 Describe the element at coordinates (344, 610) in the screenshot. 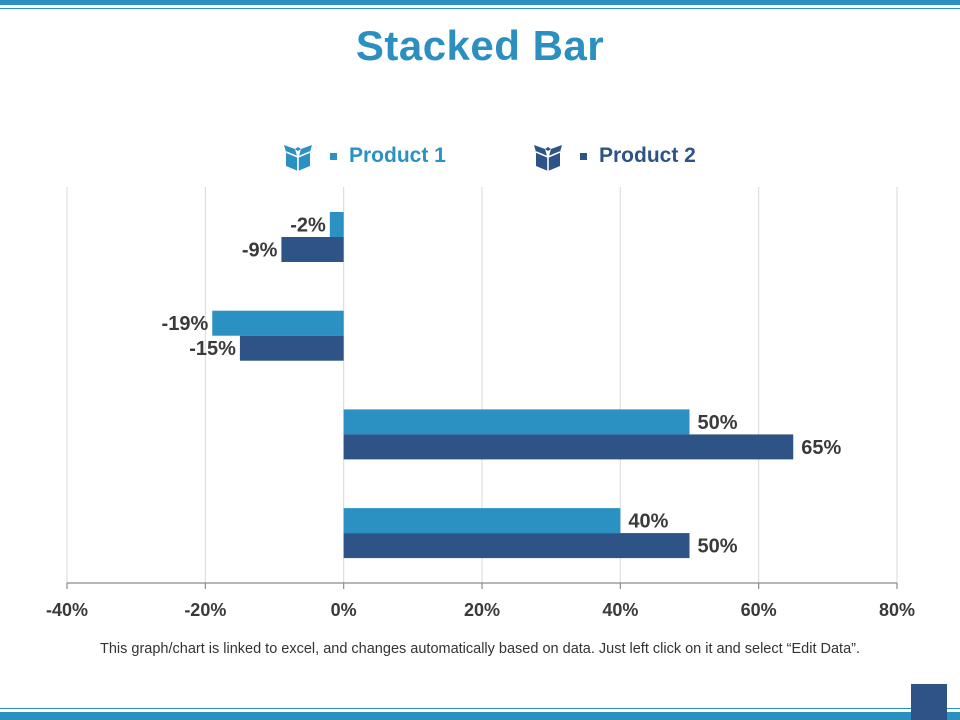

I see `x-tick-label: 0%` at that location.